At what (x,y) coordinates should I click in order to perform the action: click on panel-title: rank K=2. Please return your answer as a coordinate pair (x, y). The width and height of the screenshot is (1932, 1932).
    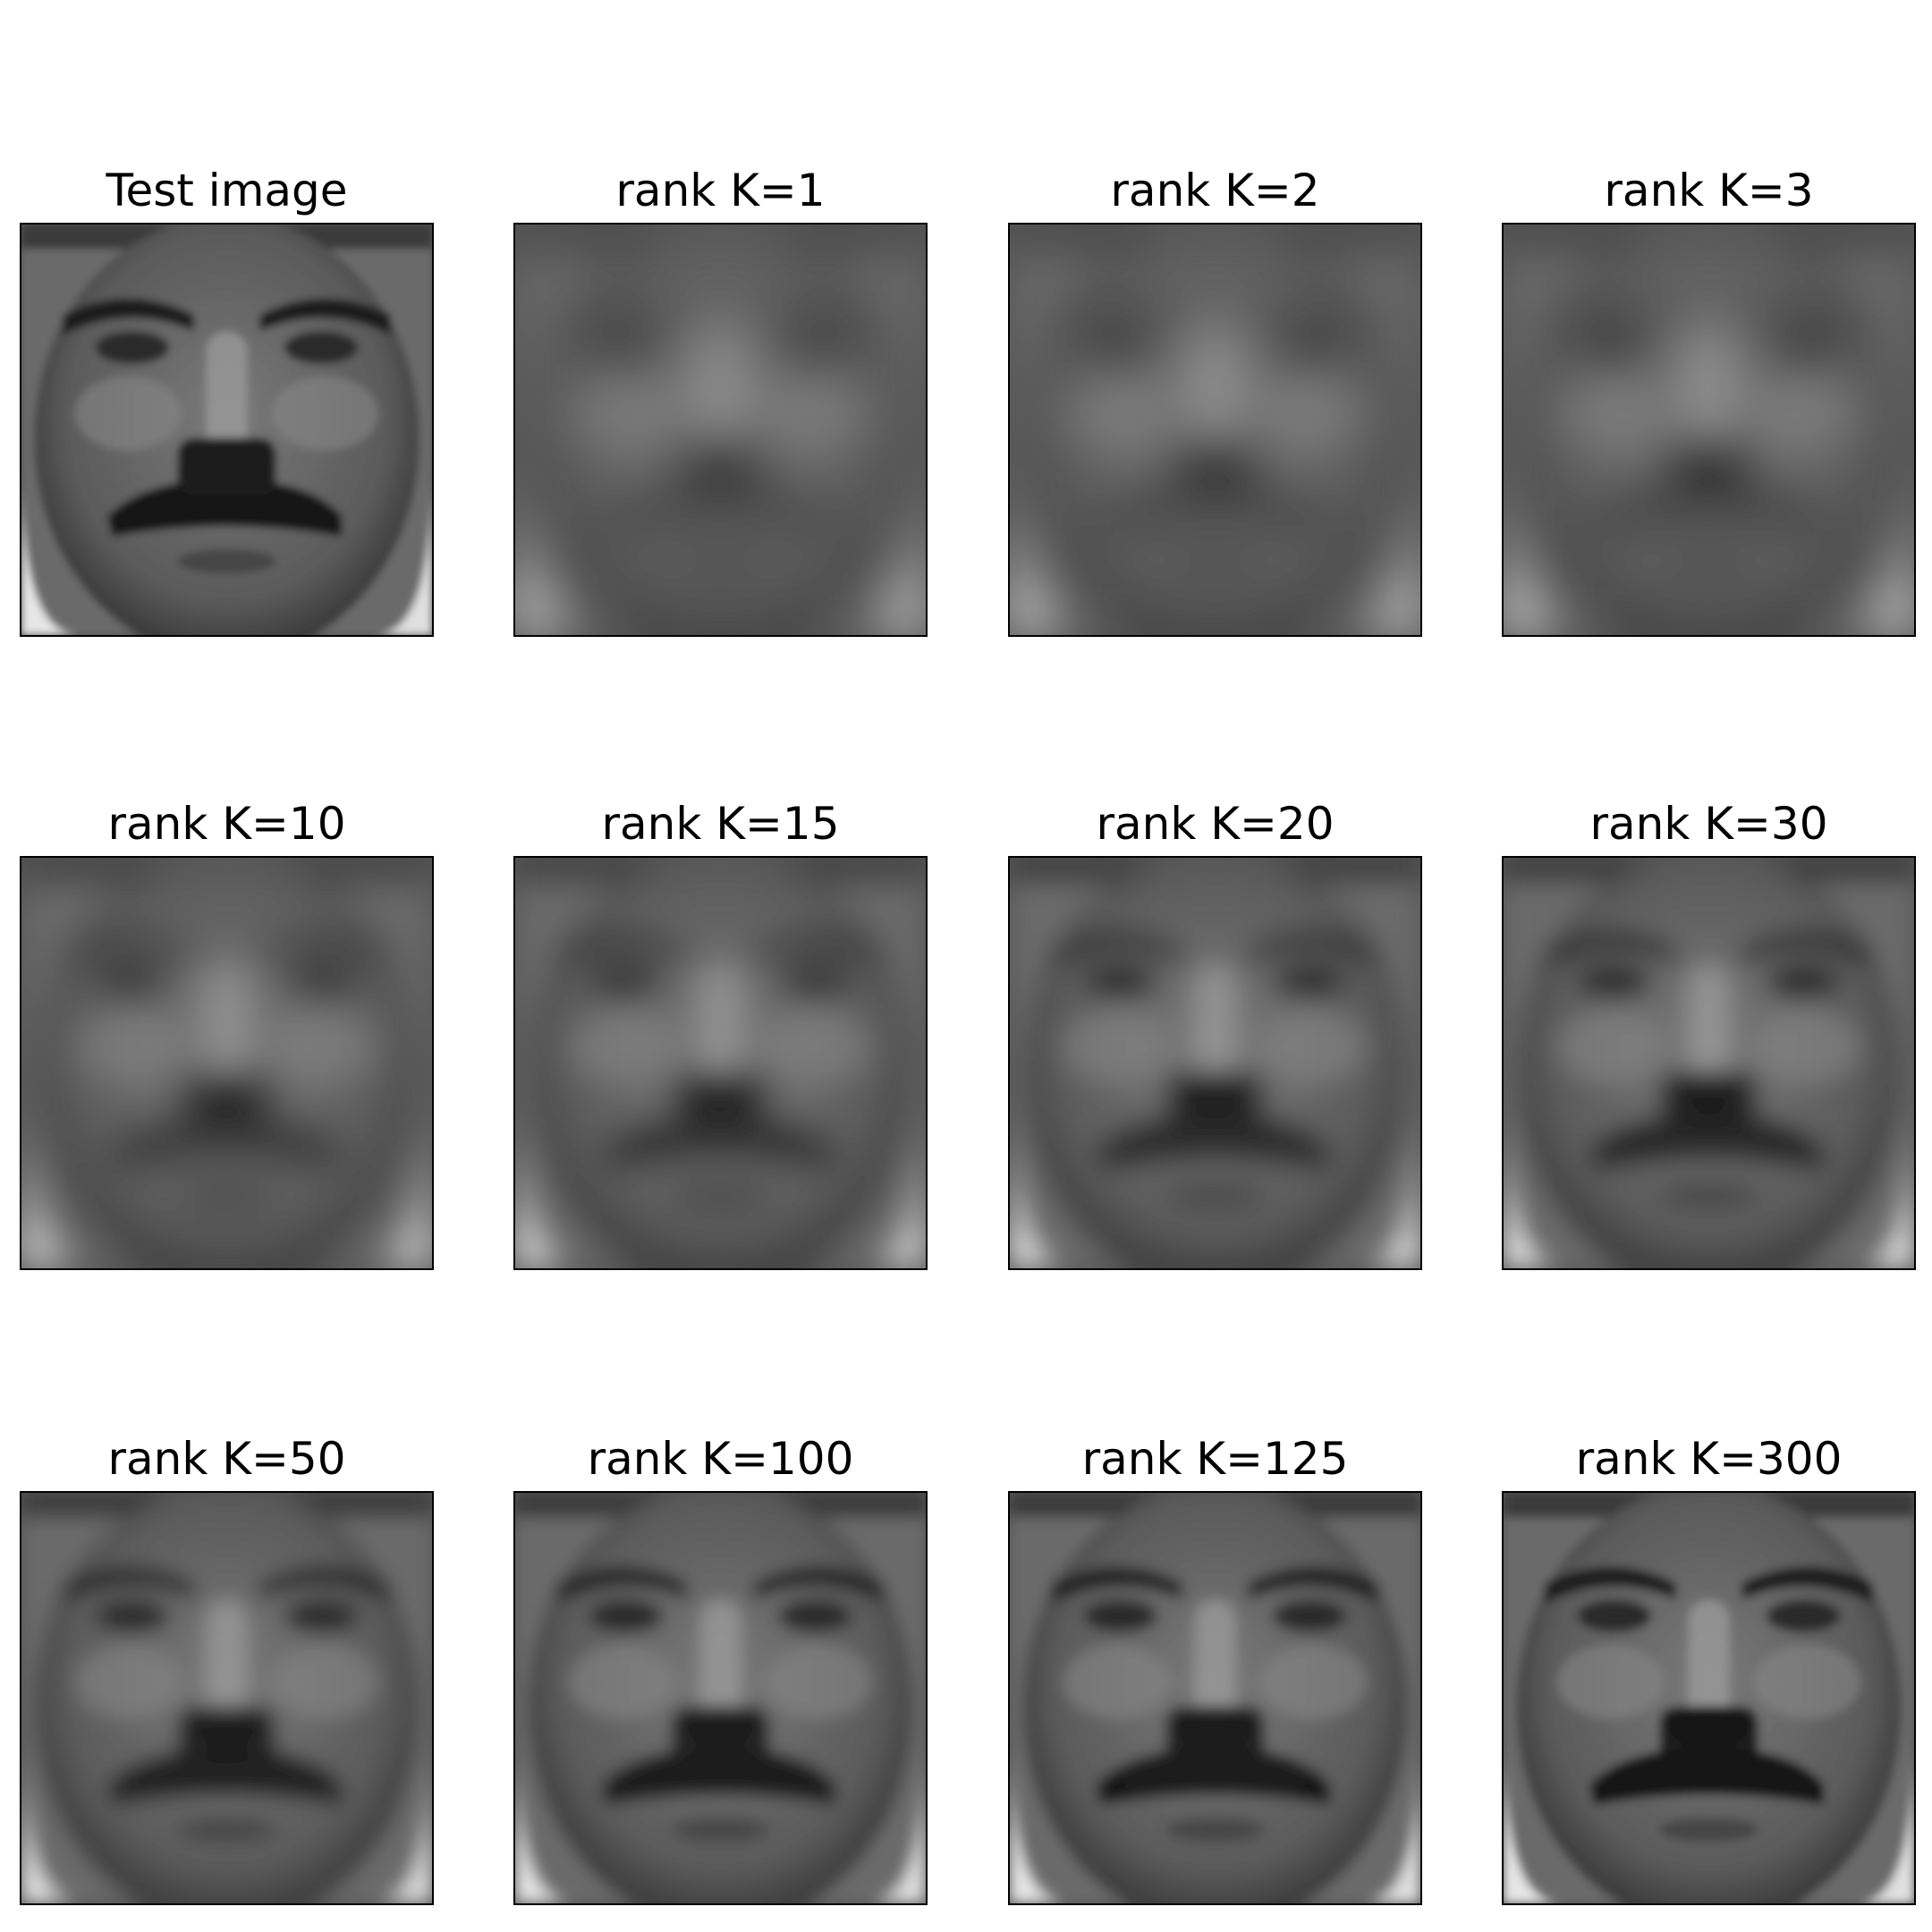
    Looking at the image, I should click on (1215, 190).